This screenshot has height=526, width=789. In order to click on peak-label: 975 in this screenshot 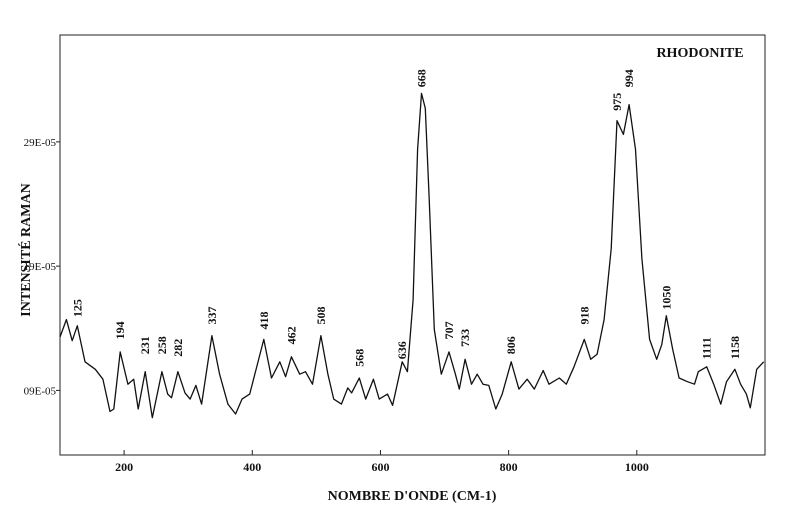, I will do `click(617, 102)`.